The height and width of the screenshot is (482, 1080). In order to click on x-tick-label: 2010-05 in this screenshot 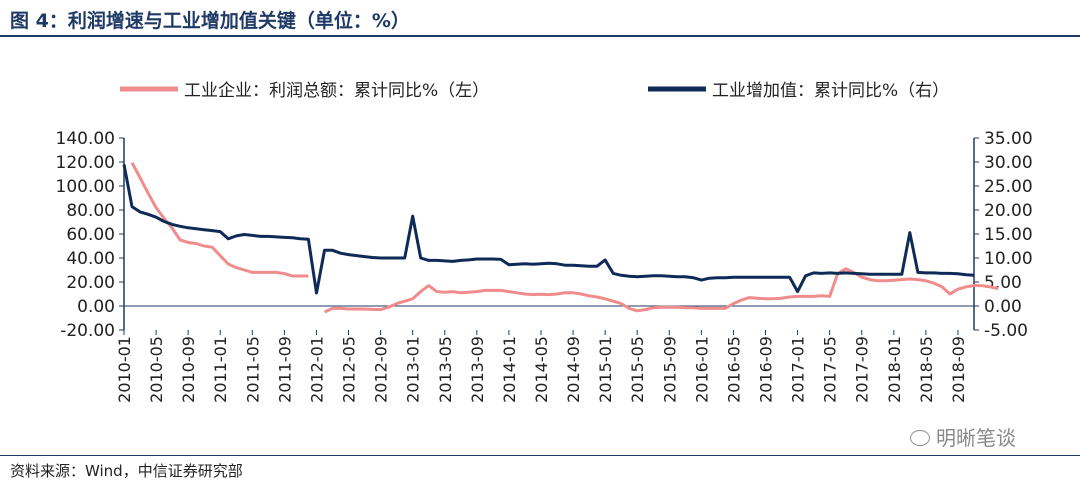, I will do `click(156, 369)`.